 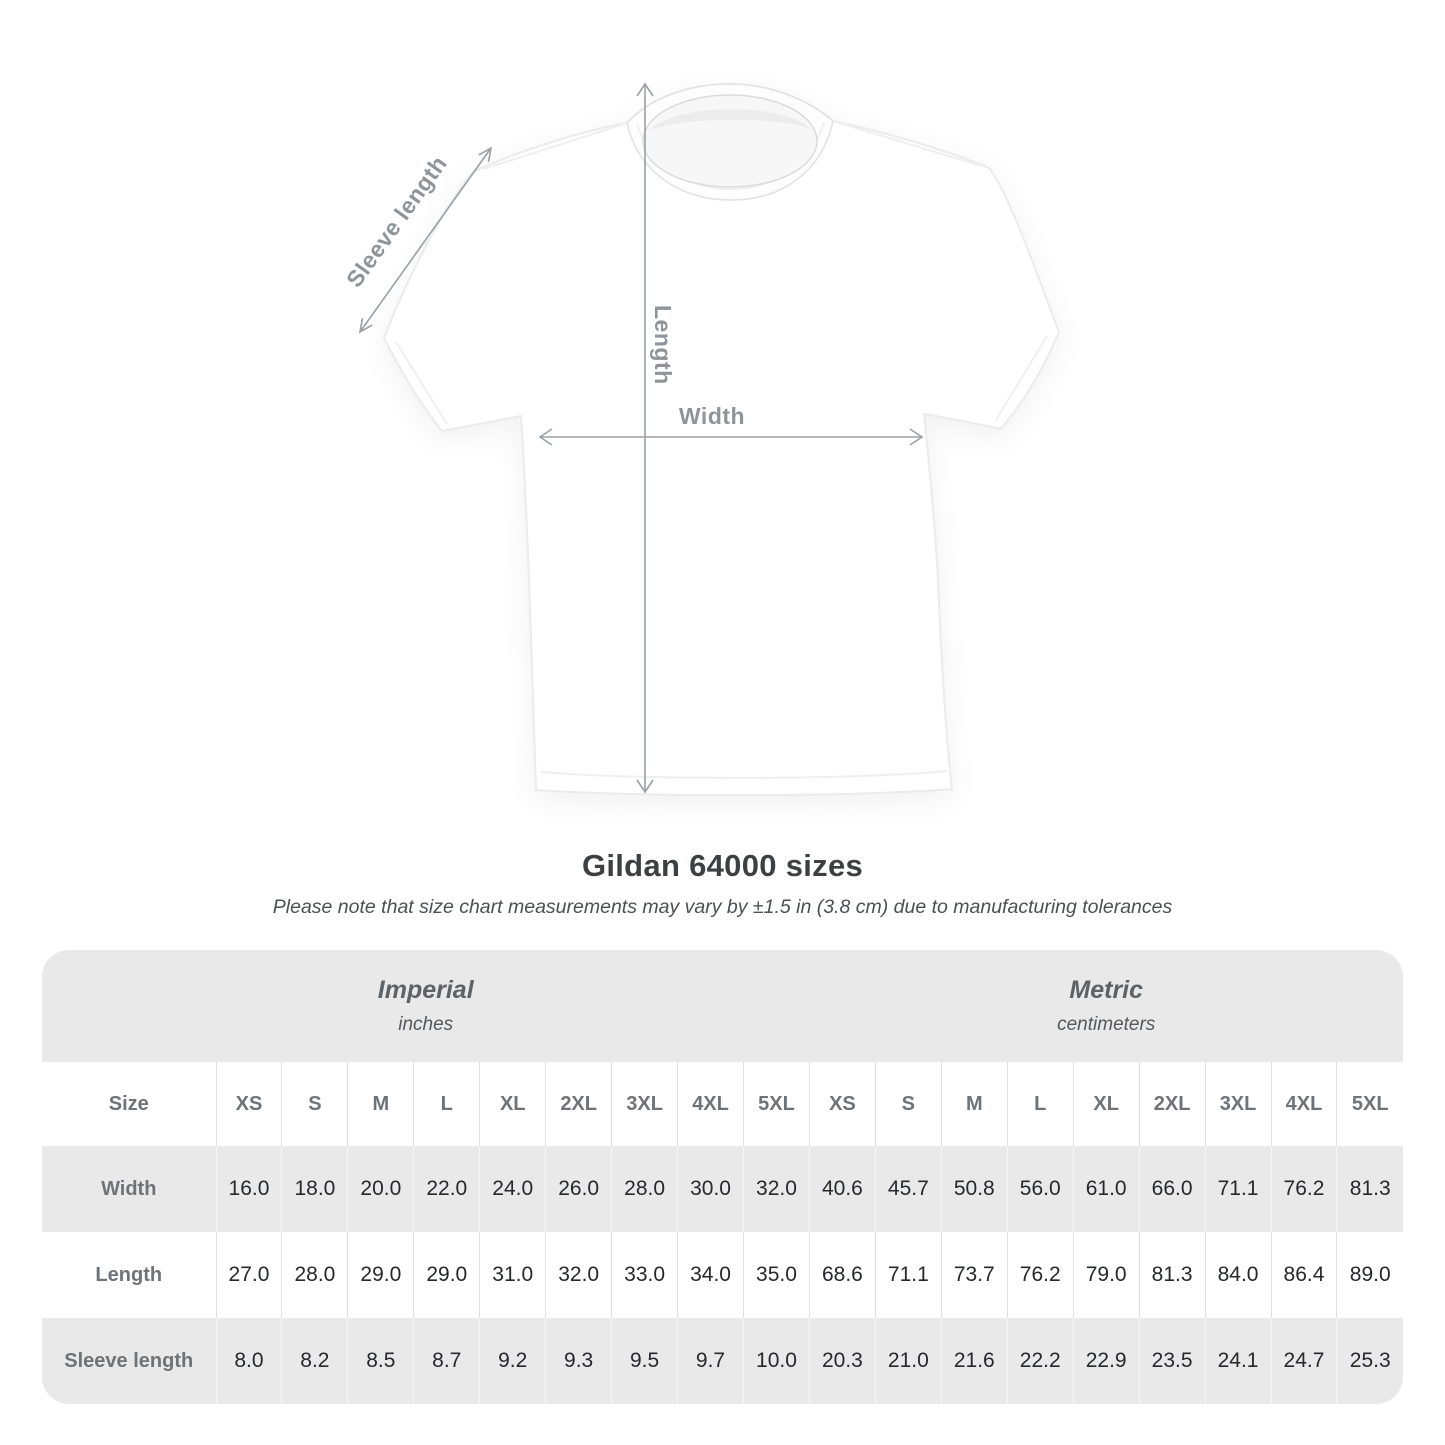 I want to click on value-cell: 89.0, so click(x=1369, y=1275).